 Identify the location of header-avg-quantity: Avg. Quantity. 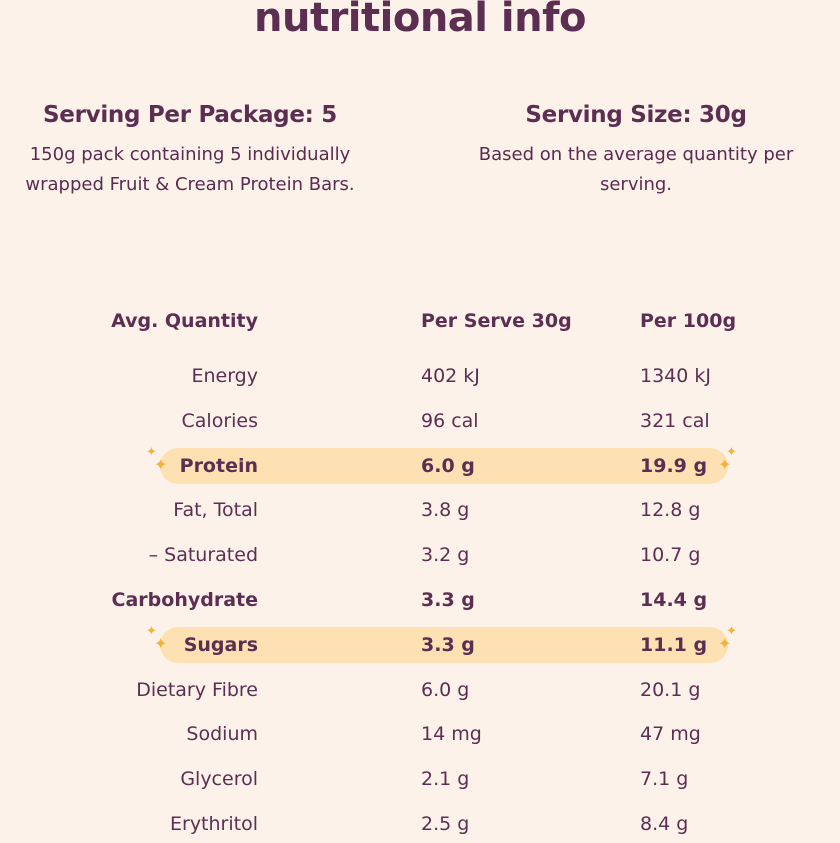
(184, 321).